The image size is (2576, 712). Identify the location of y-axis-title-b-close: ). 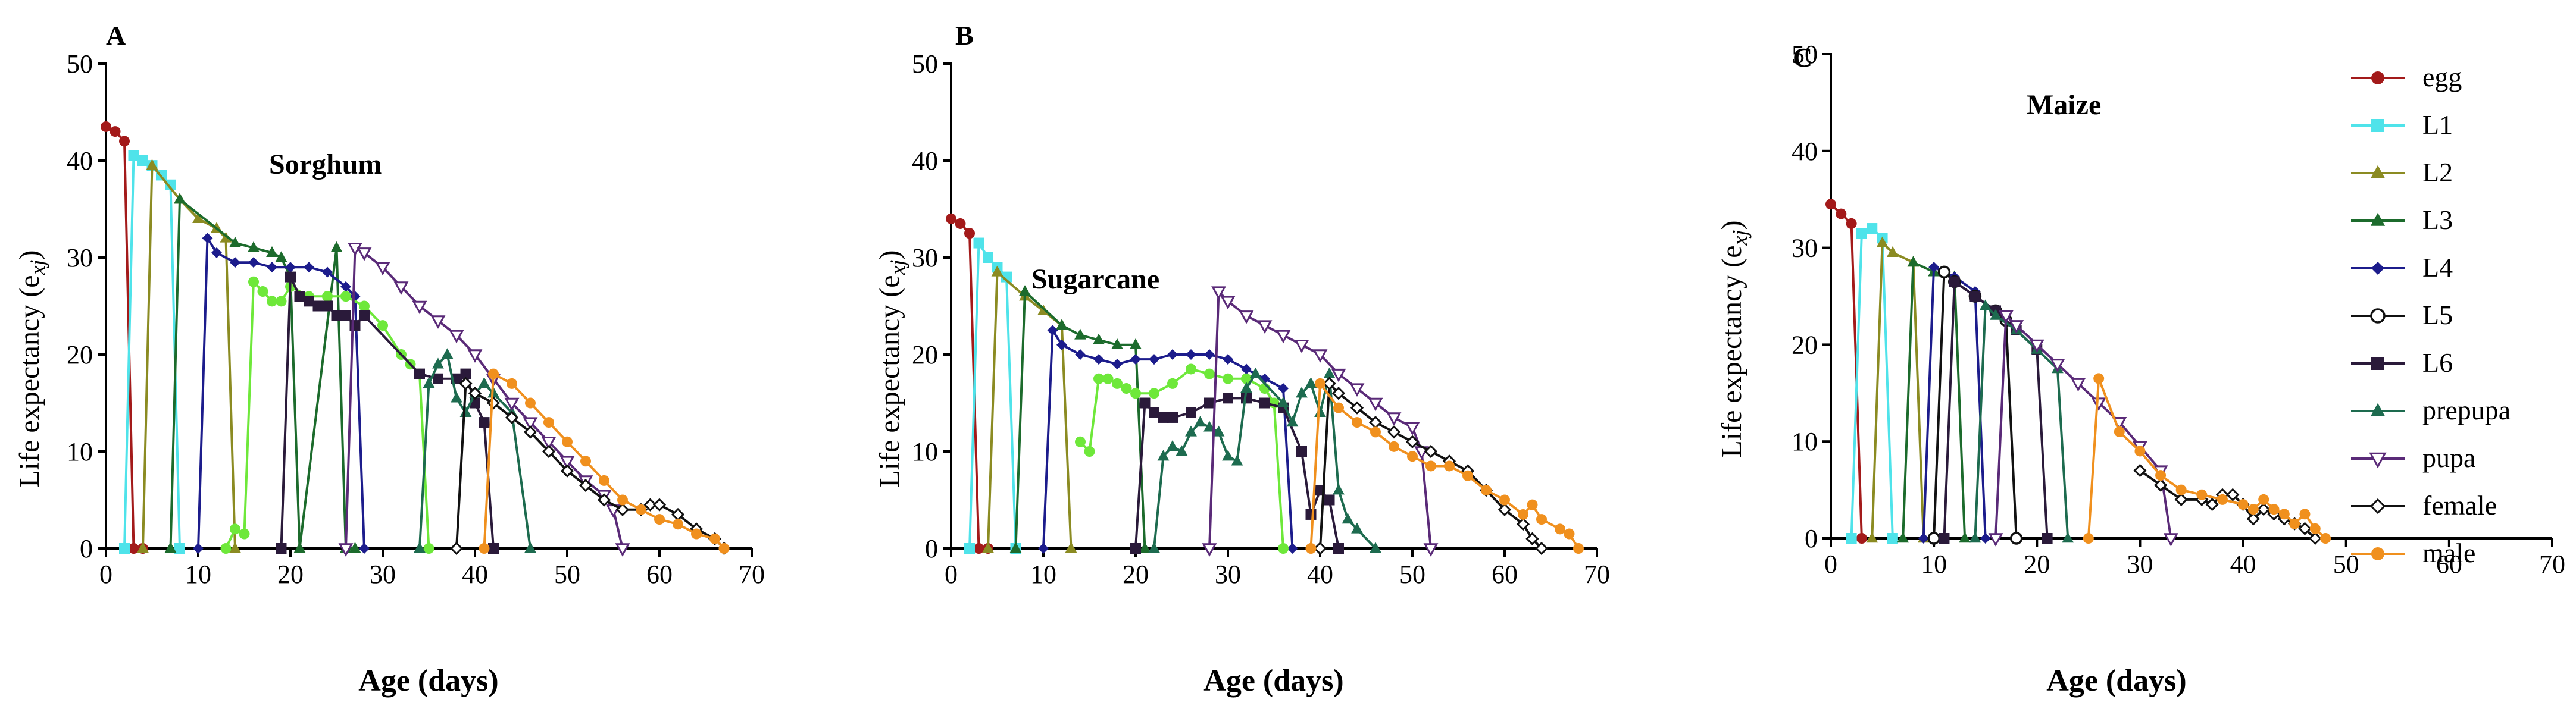
(889, 254).